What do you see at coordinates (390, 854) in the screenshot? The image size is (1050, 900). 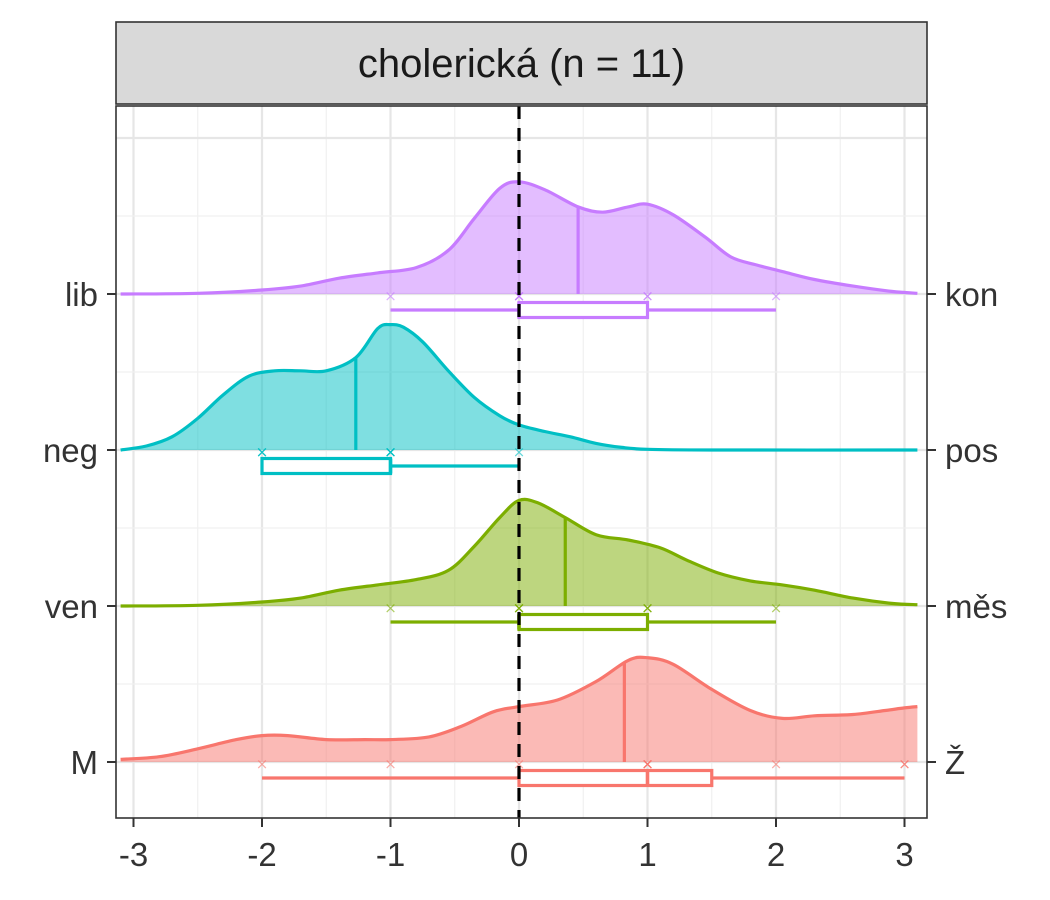 I see `x-tick-label: -1` at bounding box center [390, 854].